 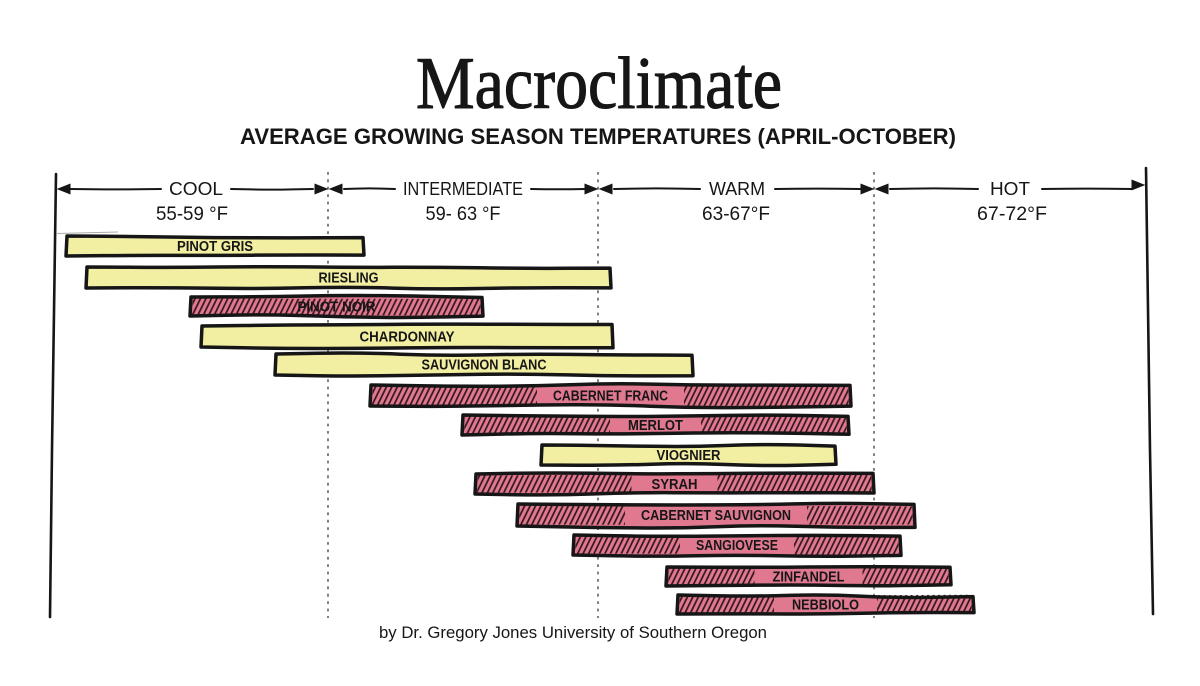 What do you see at coordinates (737, 546) in the screenshot?
I see `svg-text: SANGIOVESE` at bounding box center [737, 546].